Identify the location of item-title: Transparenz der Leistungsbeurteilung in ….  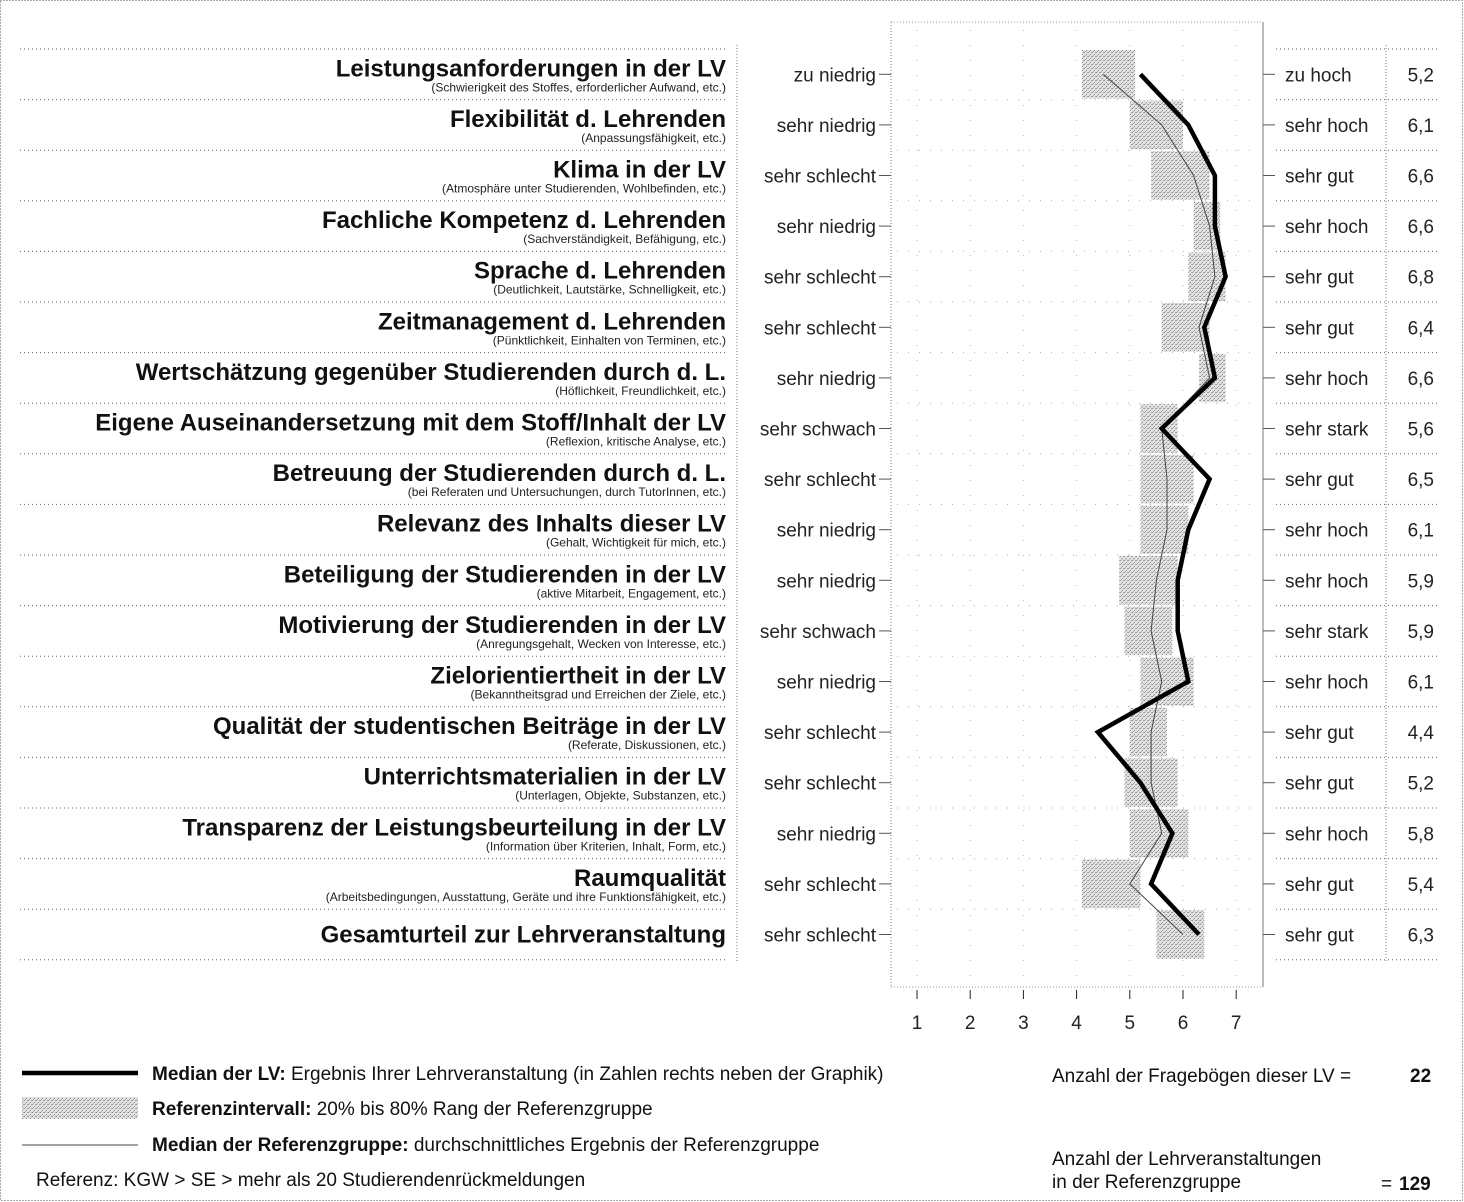
(454, 827).